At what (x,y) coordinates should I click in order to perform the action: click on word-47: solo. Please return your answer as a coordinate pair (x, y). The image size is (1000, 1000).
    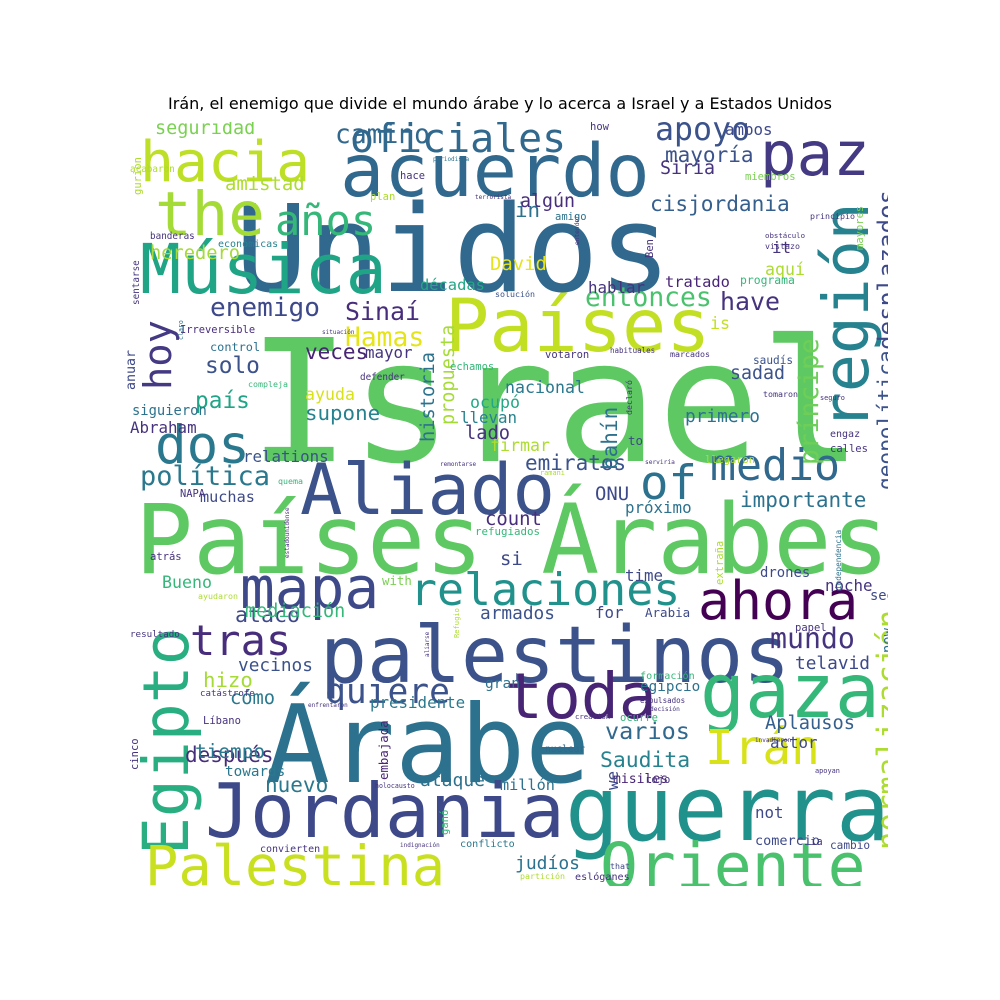
    Looking at the image, I should click on (232, 366).